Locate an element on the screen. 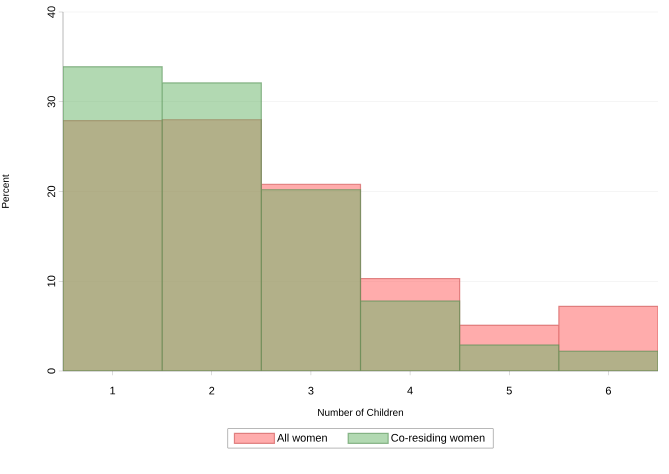 The image size is (669, 474). y-tick-label: 30 is located at coordinates (51, 102).